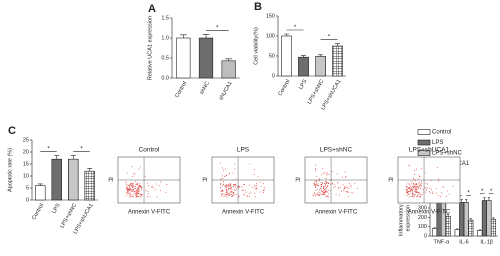 The width and height of the screenshot is (500, 256). What do you see at coordinates (486, 242) in the screenshot?
I see `x-tick-label: IL-1β` at bounding box center [486, 242].